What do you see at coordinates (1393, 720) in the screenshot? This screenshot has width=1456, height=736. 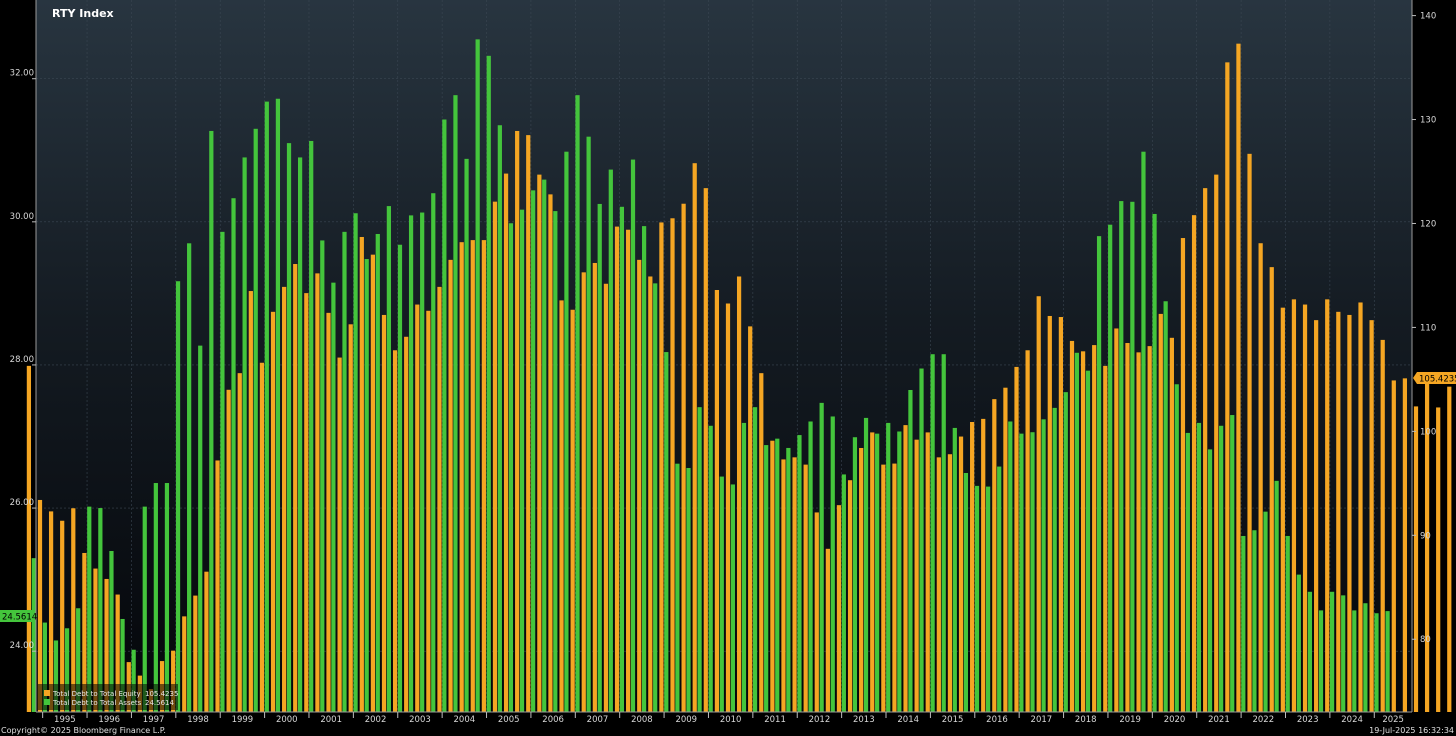 I see `x-tick-label: 2025` at bounding box center [1393, 720].